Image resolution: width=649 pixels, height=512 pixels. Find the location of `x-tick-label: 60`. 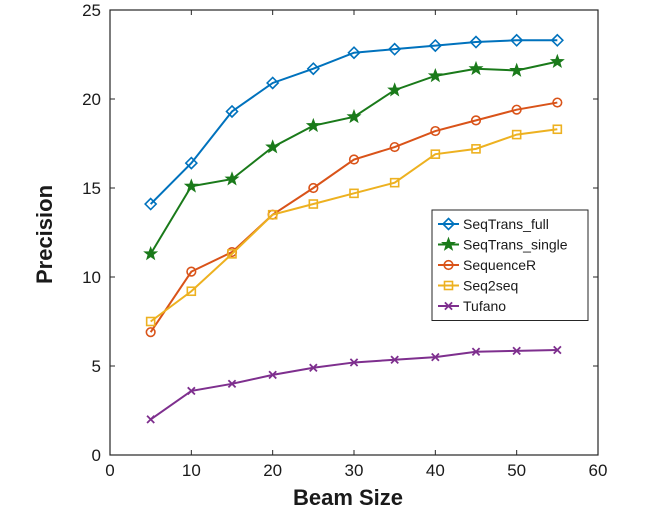

x-tick-label: 60 is located at coordinates (598, 470).